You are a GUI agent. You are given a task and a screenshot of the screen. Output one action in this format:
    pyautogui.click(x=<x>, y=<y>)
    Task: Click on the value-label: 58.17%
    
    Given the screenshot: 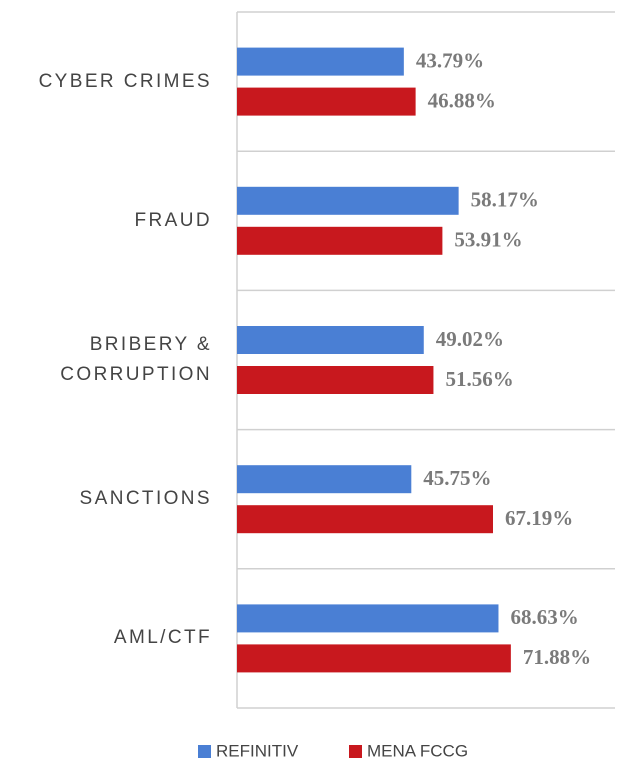 What is the action you would take?
    pyautogui.click(x=505, y=200)
    